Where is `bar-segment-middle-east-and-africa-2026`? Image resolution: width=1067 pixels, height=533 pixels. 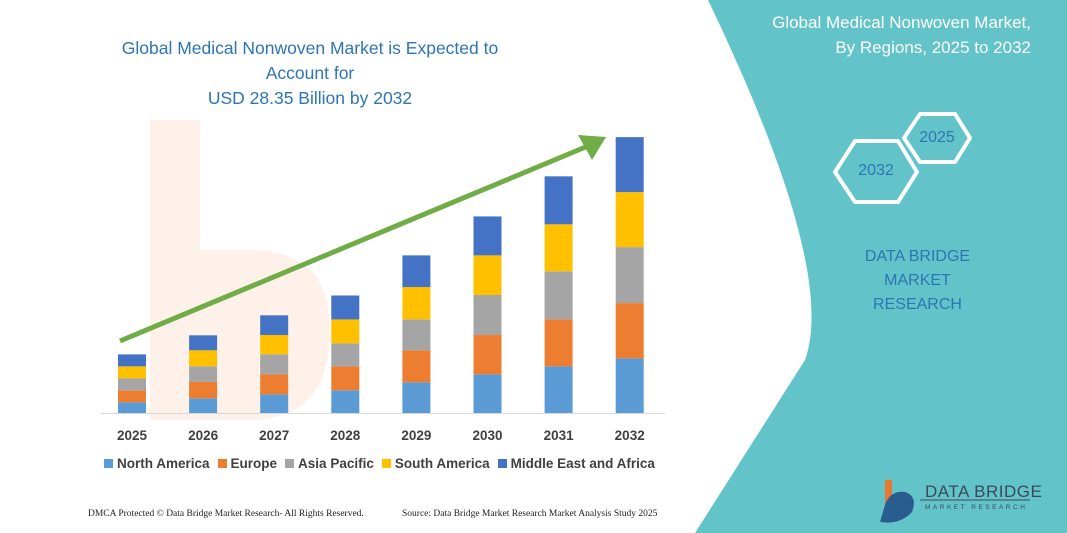 bar-segment-middle-east-and-africa-2026 is located at coordinates (203, 343).